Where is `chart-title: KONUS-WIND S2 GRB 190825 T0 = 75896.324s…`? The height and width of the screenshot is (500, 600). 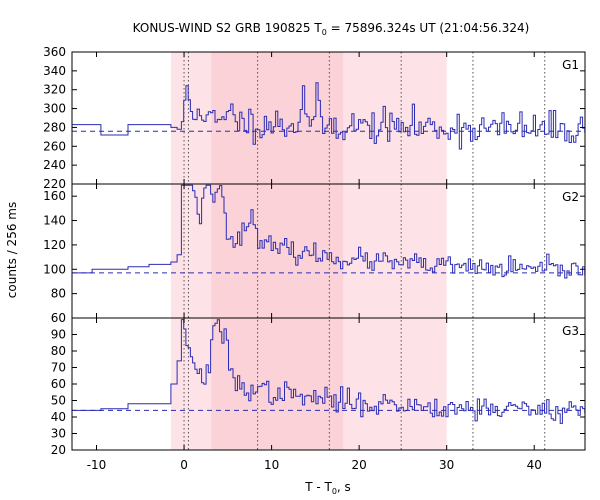 chart-title: KONUS-WIND S2 GRB 190825 T0 = 75896.324s… is located at coordinates (331, 29).